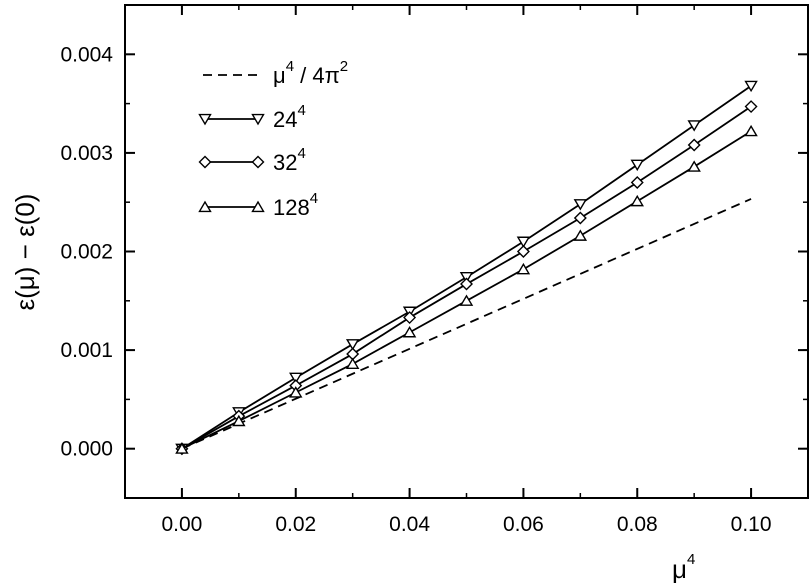 The width and height of the screenshot is (812, 587). Describe the element at coordinates (295, 524) in the screenshot. I see `x-tick-label: 0.02` at that location.